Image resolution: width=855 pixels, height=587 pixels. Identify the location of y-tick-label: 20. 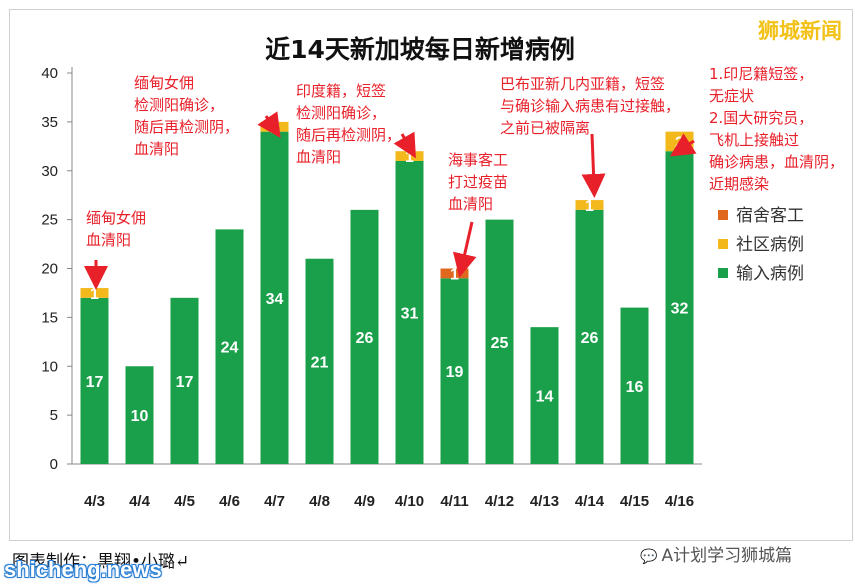
(49, 269).